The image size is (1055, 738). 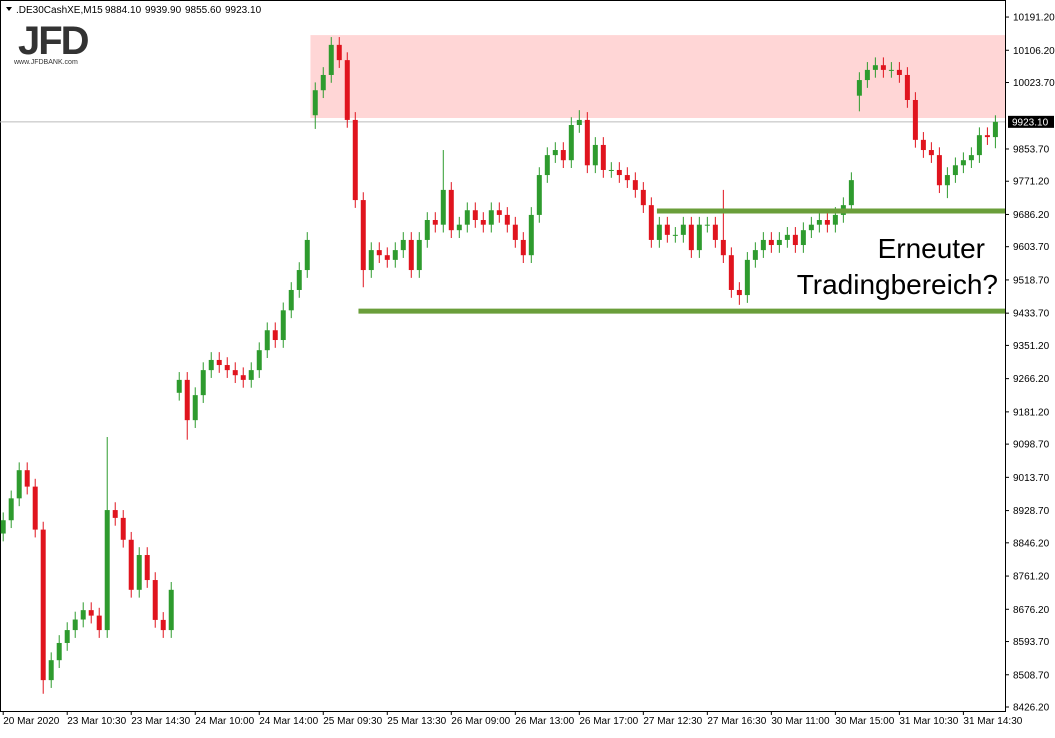 What do you see at coordinates (1031, 182) in the screenshot?
I see `y-tick-label: 9771.20` at bounding box center [1031, 182].